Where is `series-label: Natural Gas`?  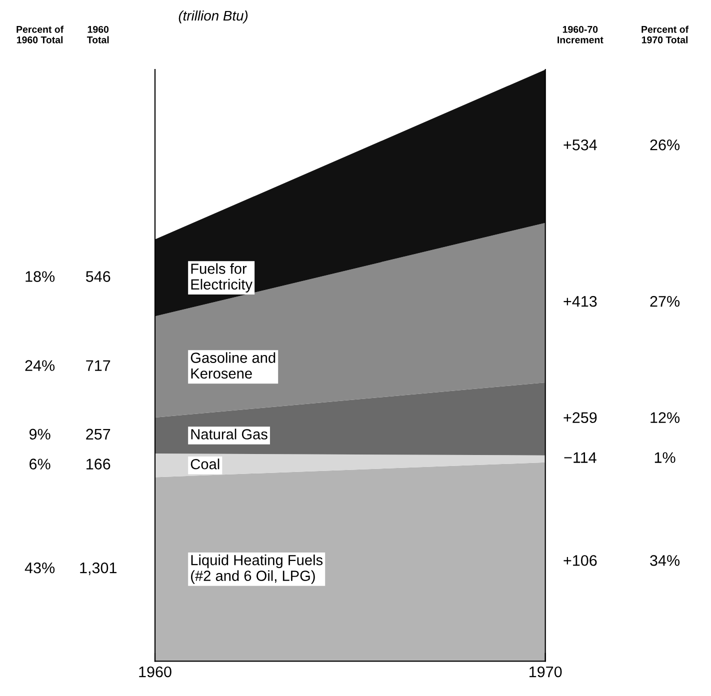 series-label: Natural Gas is located at coordinates (229, 434).